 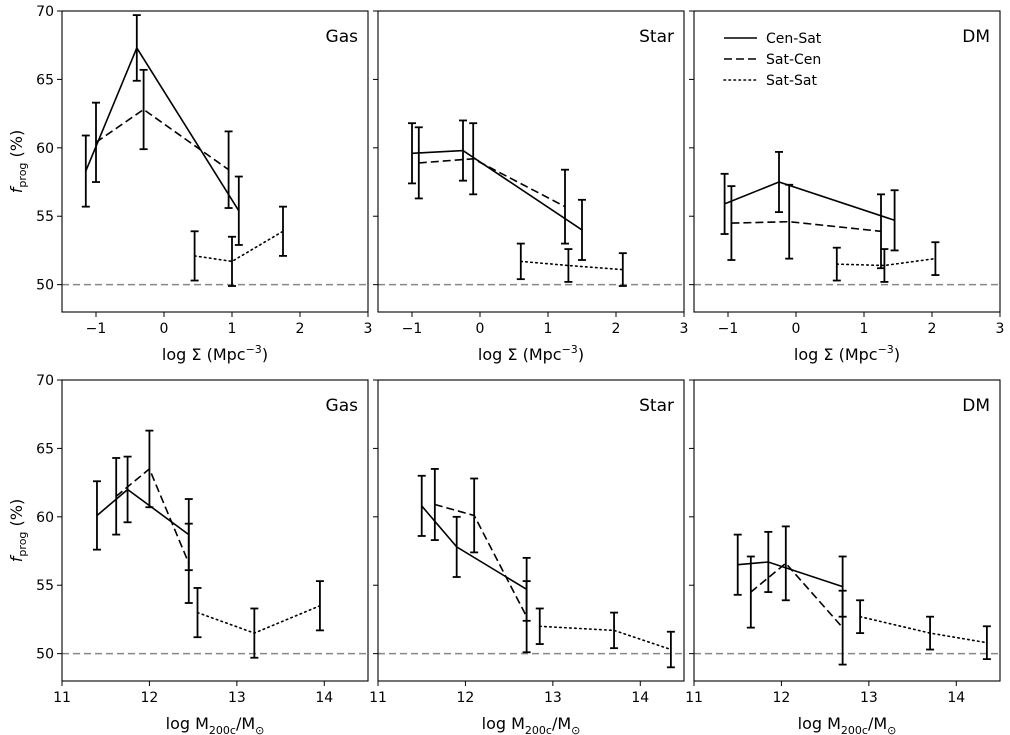 I want to click on y-tick-label: 70, so click(x=45, y=12).